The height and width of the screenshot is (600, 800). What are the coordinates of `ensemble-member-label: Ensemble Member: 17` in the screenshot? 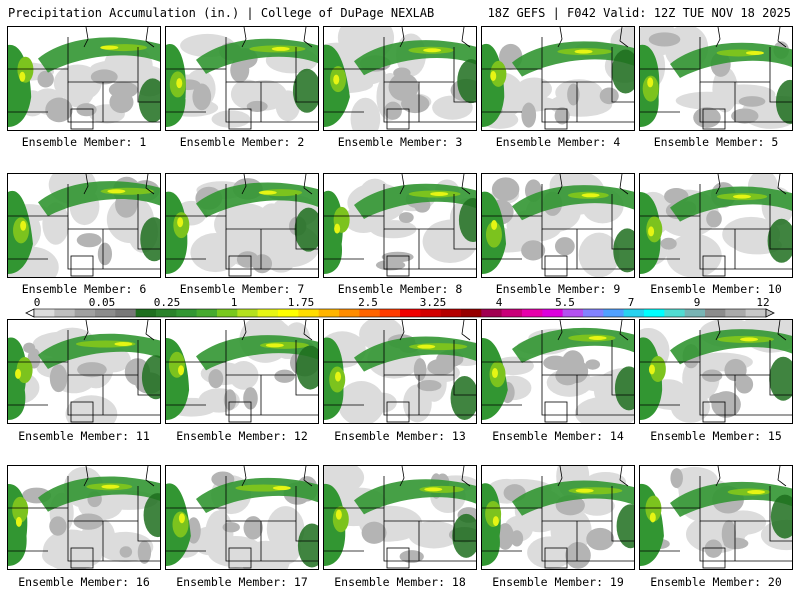 It's located at (242, 582).